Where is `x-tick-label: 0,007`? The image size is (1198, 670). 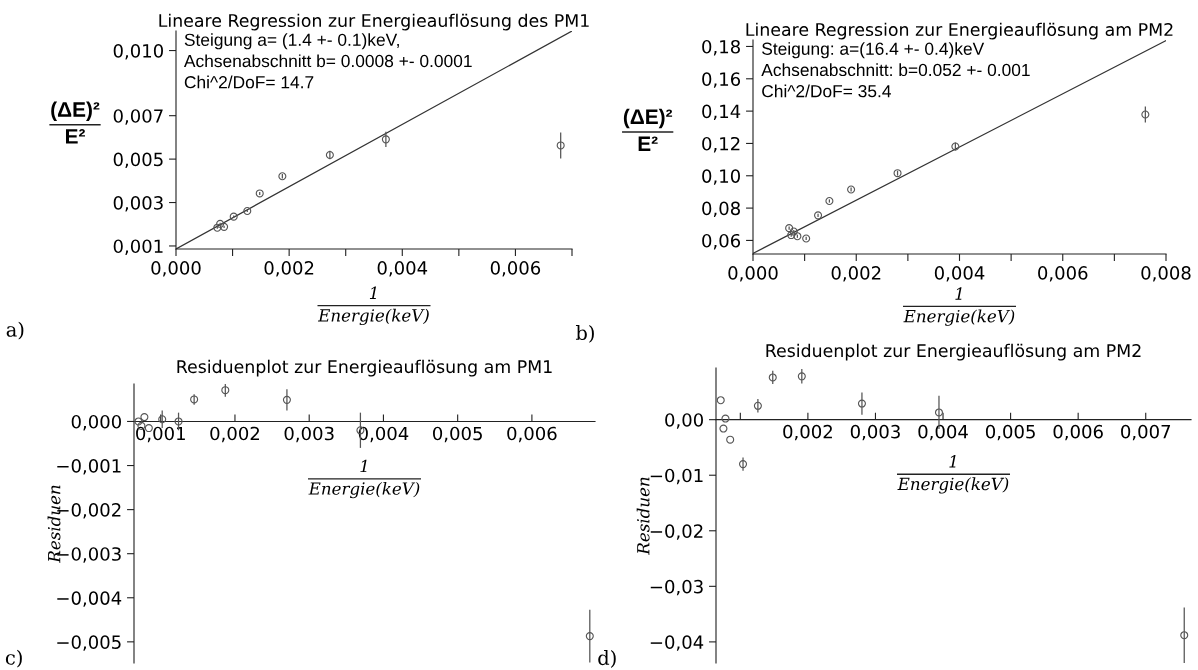 x-tick-label: 0,007 is located at coordinates (1146, 432).